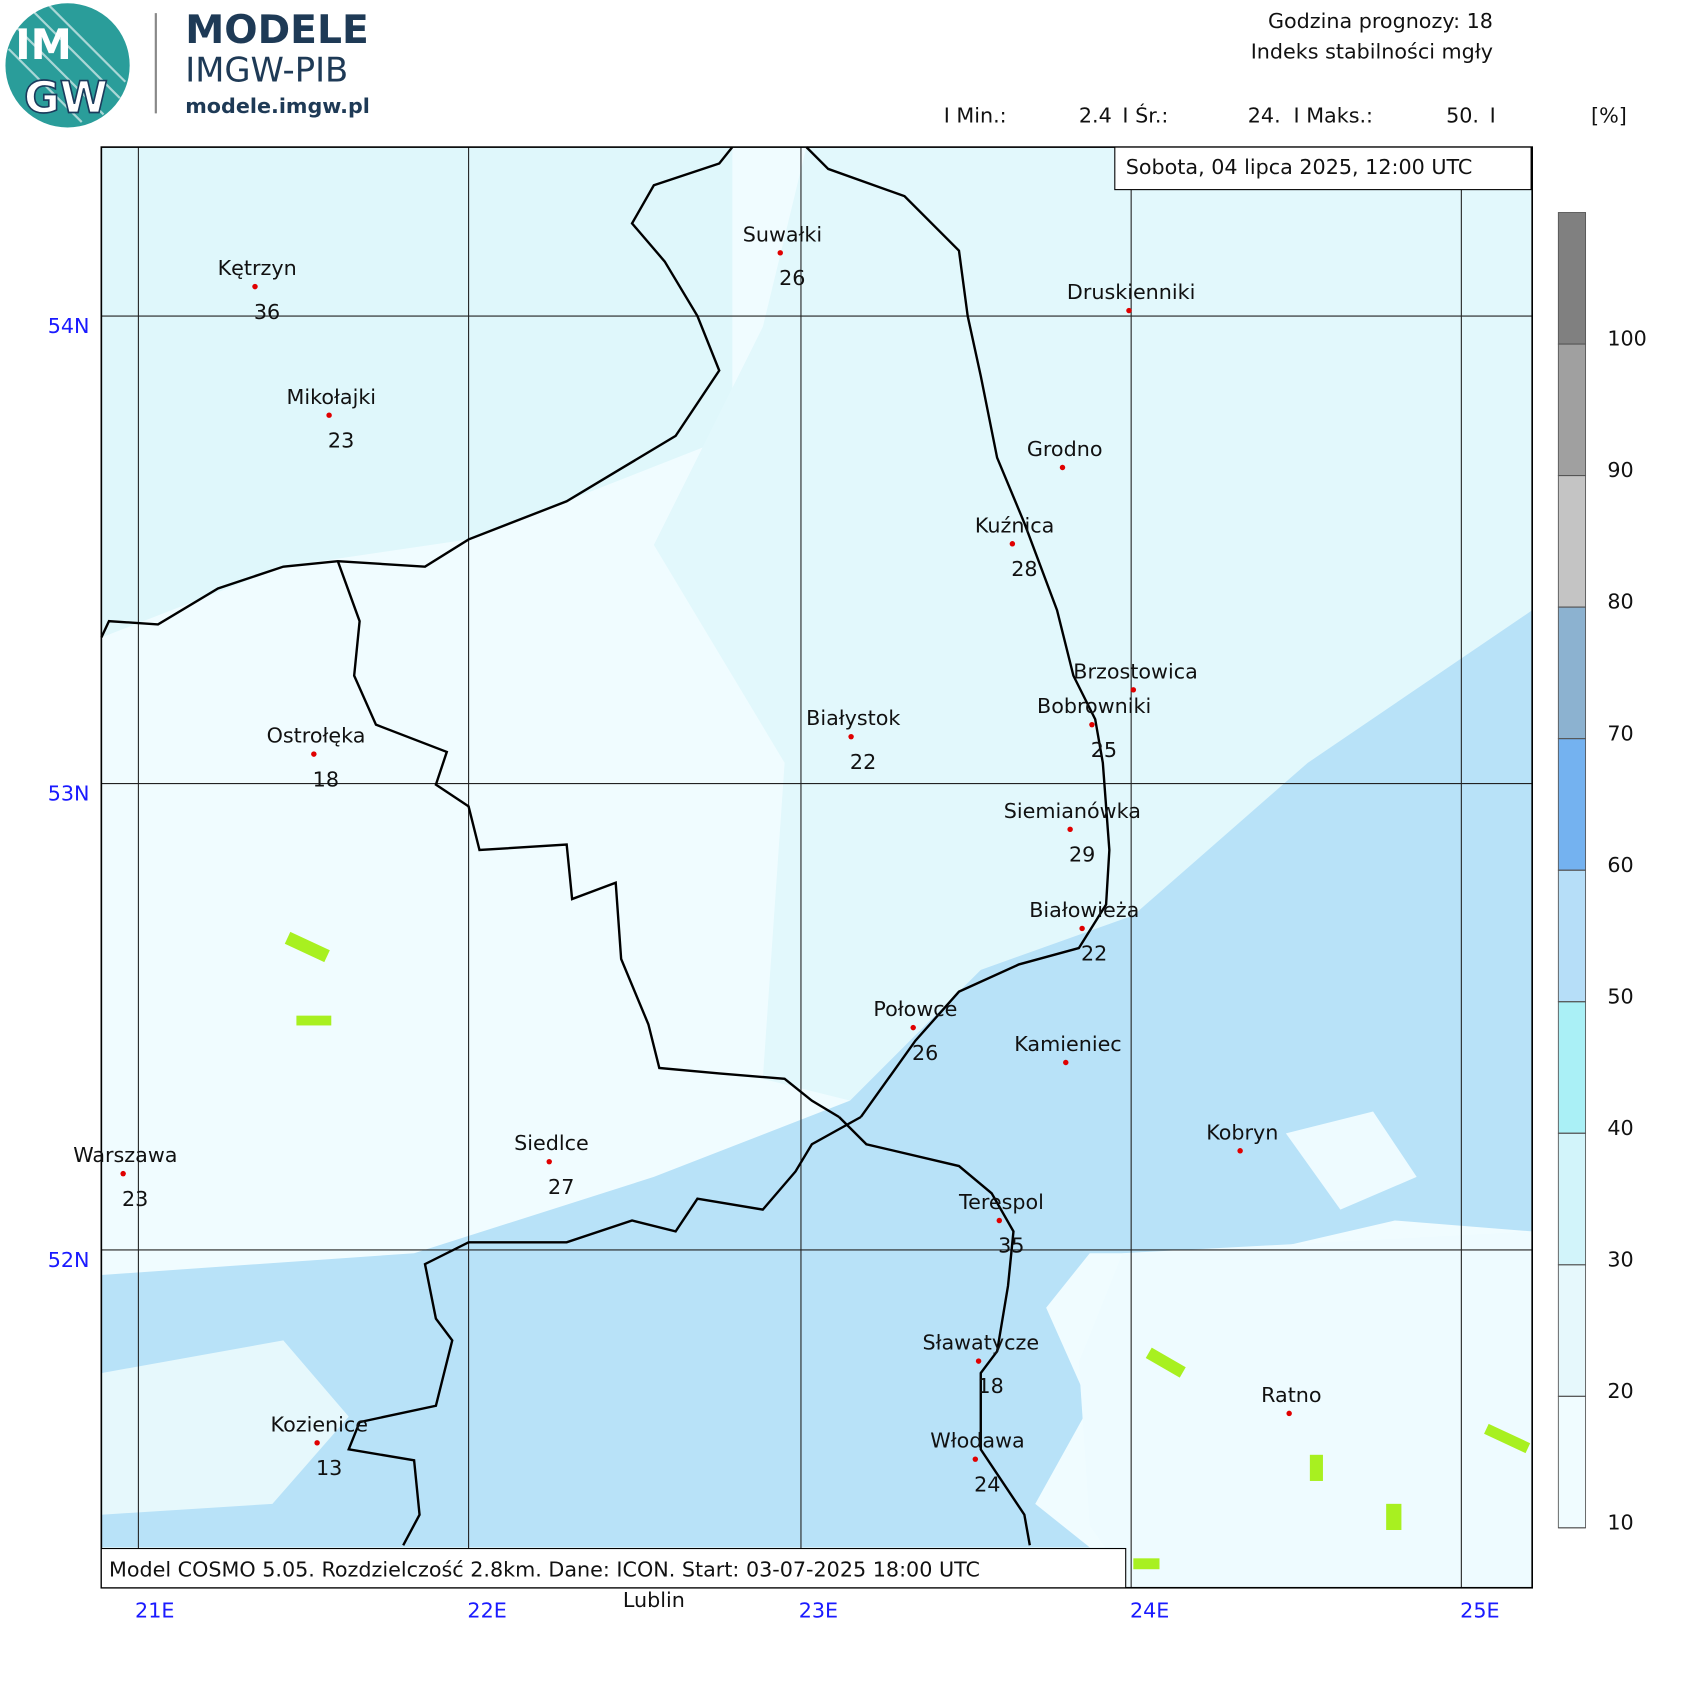 The height and width of the screenshot is (1700, 1700). Describe the element at coordinates (266, 69) in the screenshot. I see `org: IMGW-PIB` at that location.